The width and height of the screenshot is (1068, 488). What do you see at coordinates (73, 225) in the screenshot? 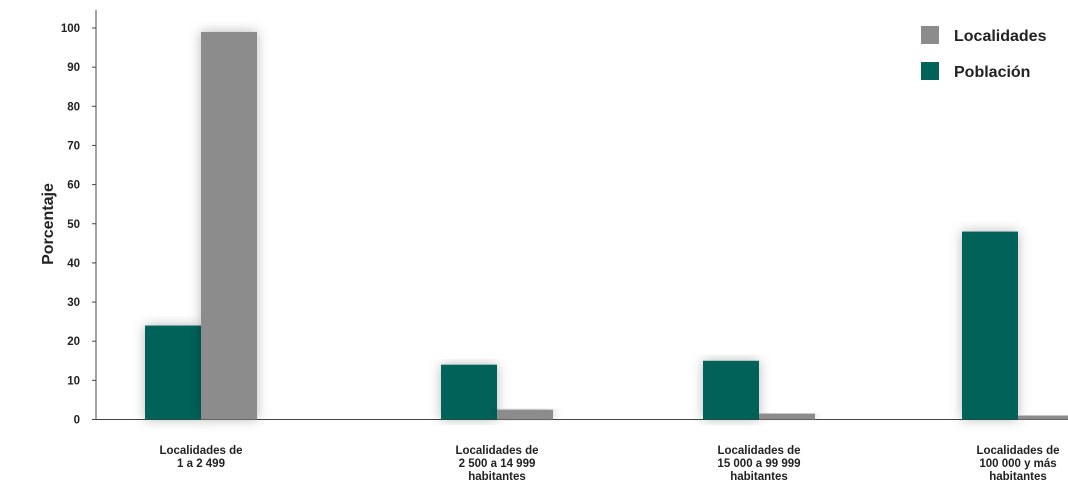
I see `y-tick-label: 50` at bounding box center [73, 225].